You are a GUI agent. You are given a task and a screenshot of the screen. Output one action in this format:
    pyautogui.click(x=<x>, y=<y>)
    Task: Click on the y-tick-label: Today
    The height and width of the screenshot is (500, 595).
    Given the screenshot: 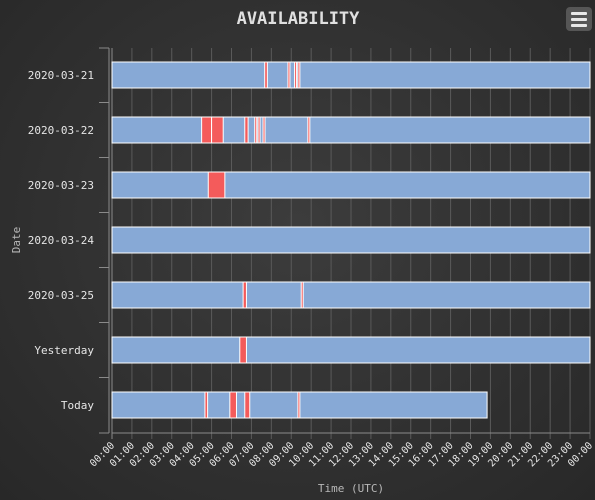 What is the action you would take?
    pyautogui.click(x=77, y=405)
    